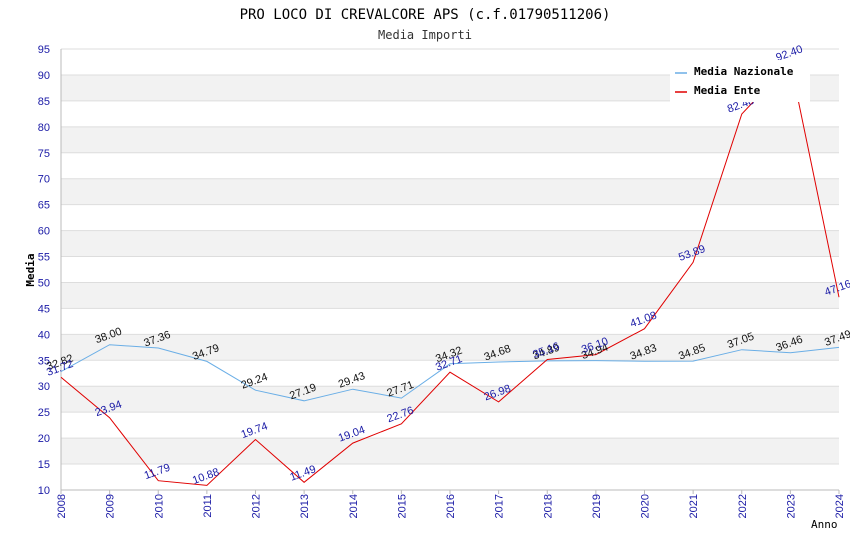  I want to click on x-tick-label: 2016, so click(451, 506).